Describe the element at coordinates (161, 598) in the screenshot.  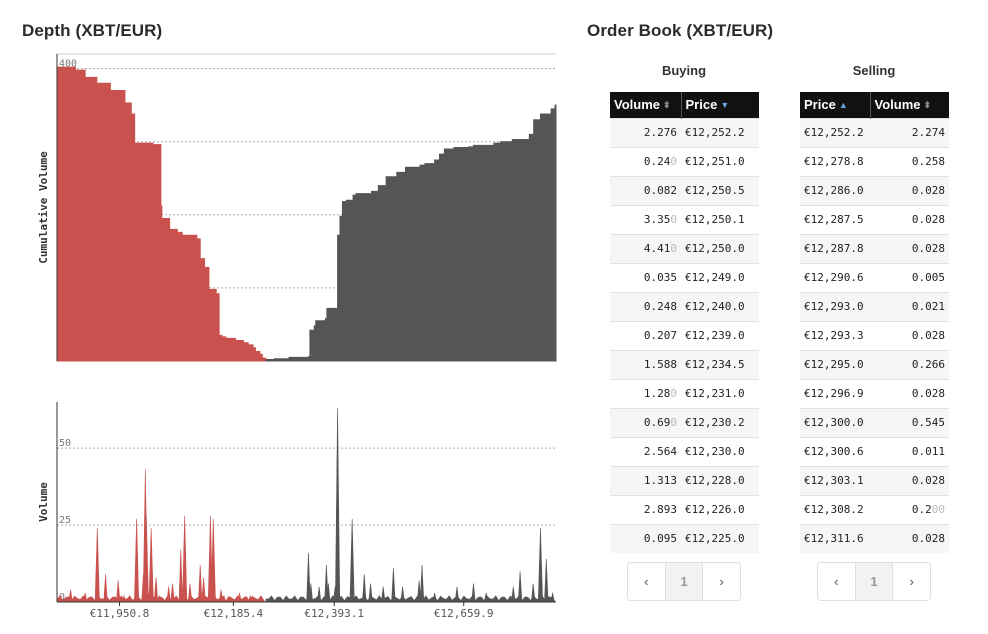
I see `bid-volume-baseline` at that location.